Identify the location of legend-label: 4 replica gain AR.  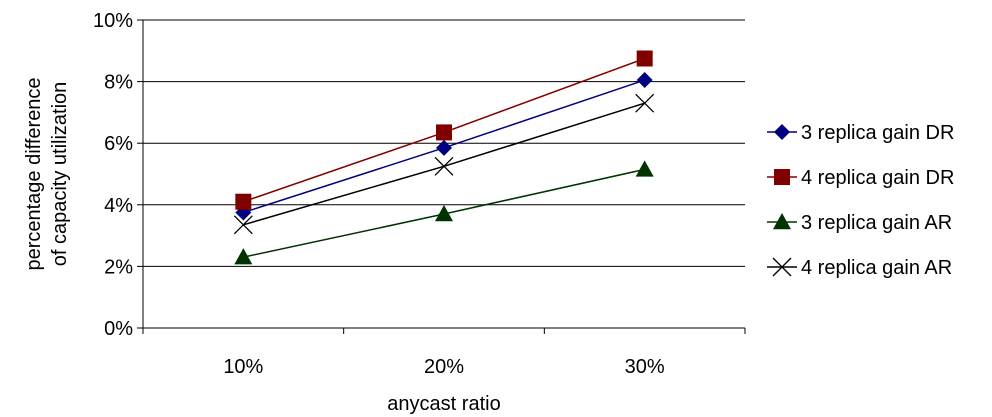
(876, 268).